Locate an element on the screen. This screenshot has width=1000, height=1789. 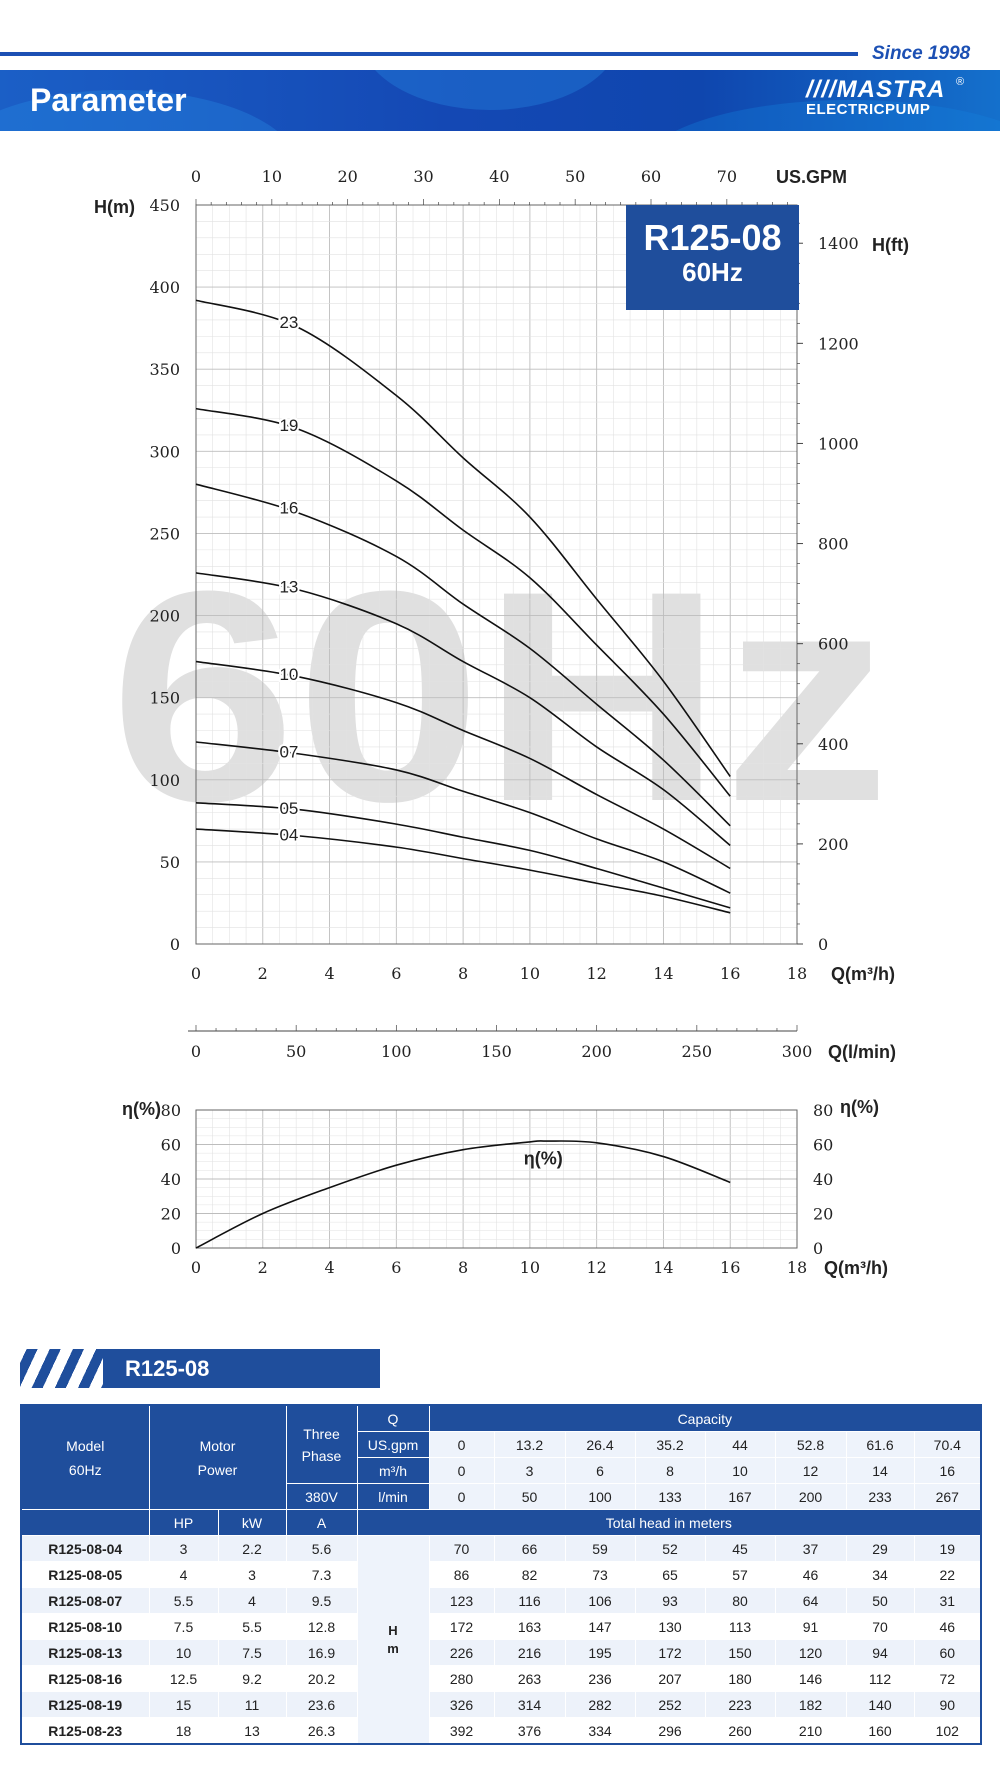
table-row: R125-08-07 5.5 4 9.5 123 116 106 93 80 64 50 31 is located at coordinates (501, 1600).